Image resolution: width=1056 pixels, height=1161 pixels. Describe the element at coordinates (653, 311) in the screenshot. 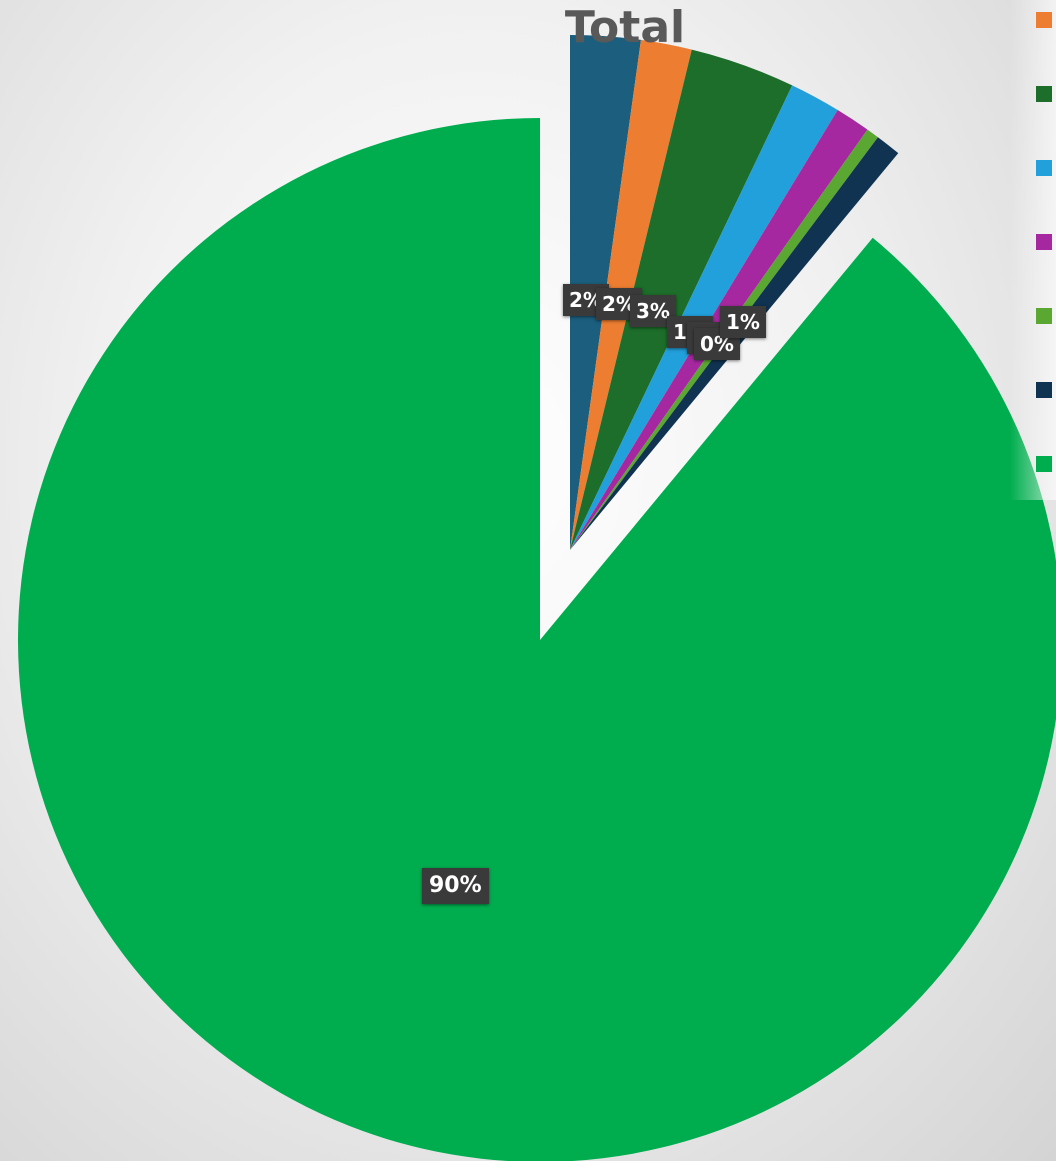

I see `data-label-3: 3%` at that location.